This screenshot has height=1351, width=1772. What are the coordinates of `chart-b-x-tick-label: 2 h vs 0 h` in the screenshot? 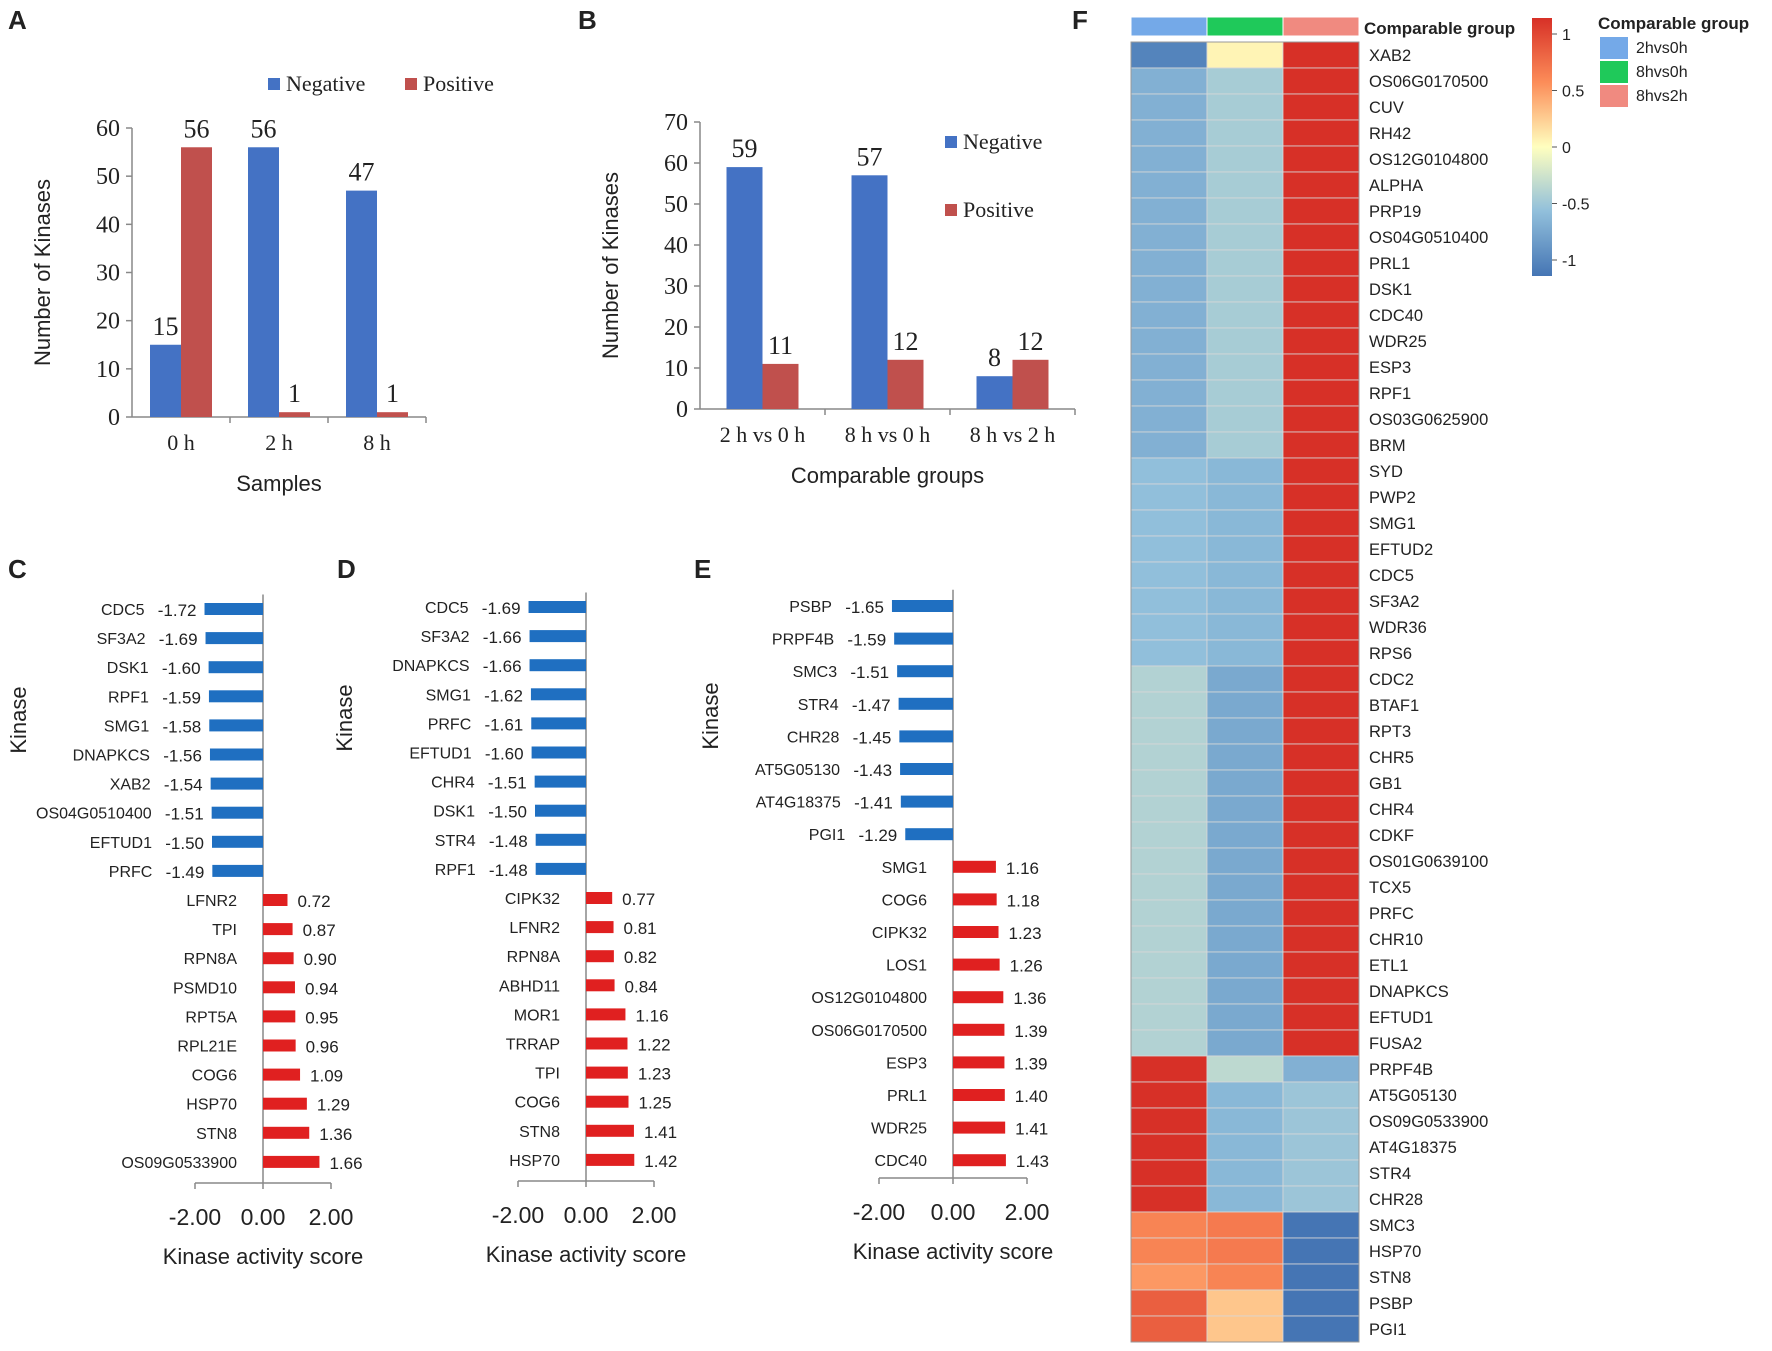 It's located at (763, 434).